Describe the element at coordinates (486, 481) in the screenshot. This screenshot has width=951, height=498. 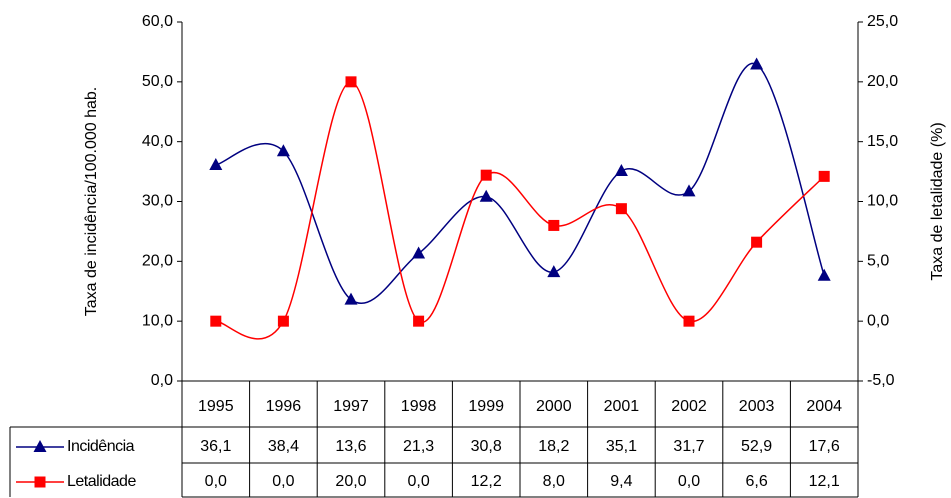
I see `table-value: 12,2` at that location.